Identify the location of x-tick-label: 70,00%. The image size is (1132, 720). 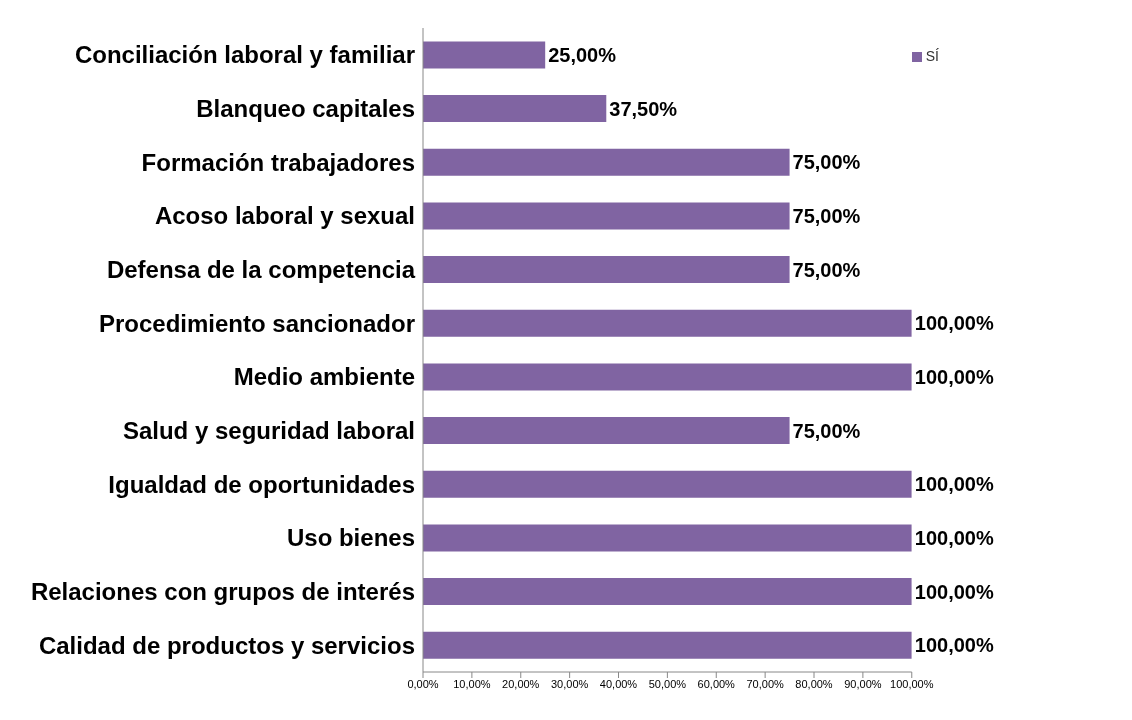
(765, 683).